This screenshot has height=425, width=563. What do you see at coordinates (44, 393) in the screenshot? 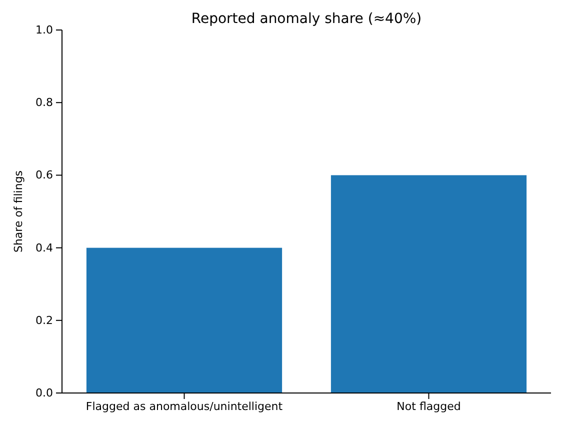
I see `y-tick-label: 0.0` at bounding box center [44, 393].